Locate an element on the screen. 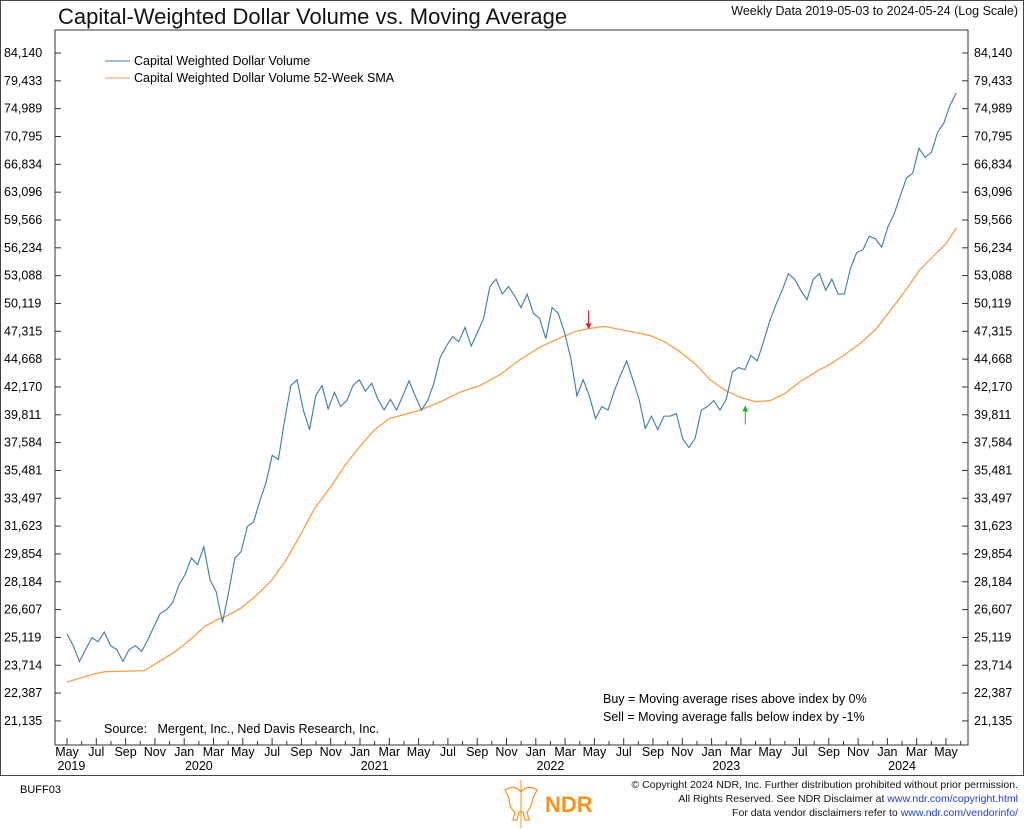 The width and height of the screenshot is (1024, 829). y-tick-label-left: 56,234 is located at coordinates (23, 248).